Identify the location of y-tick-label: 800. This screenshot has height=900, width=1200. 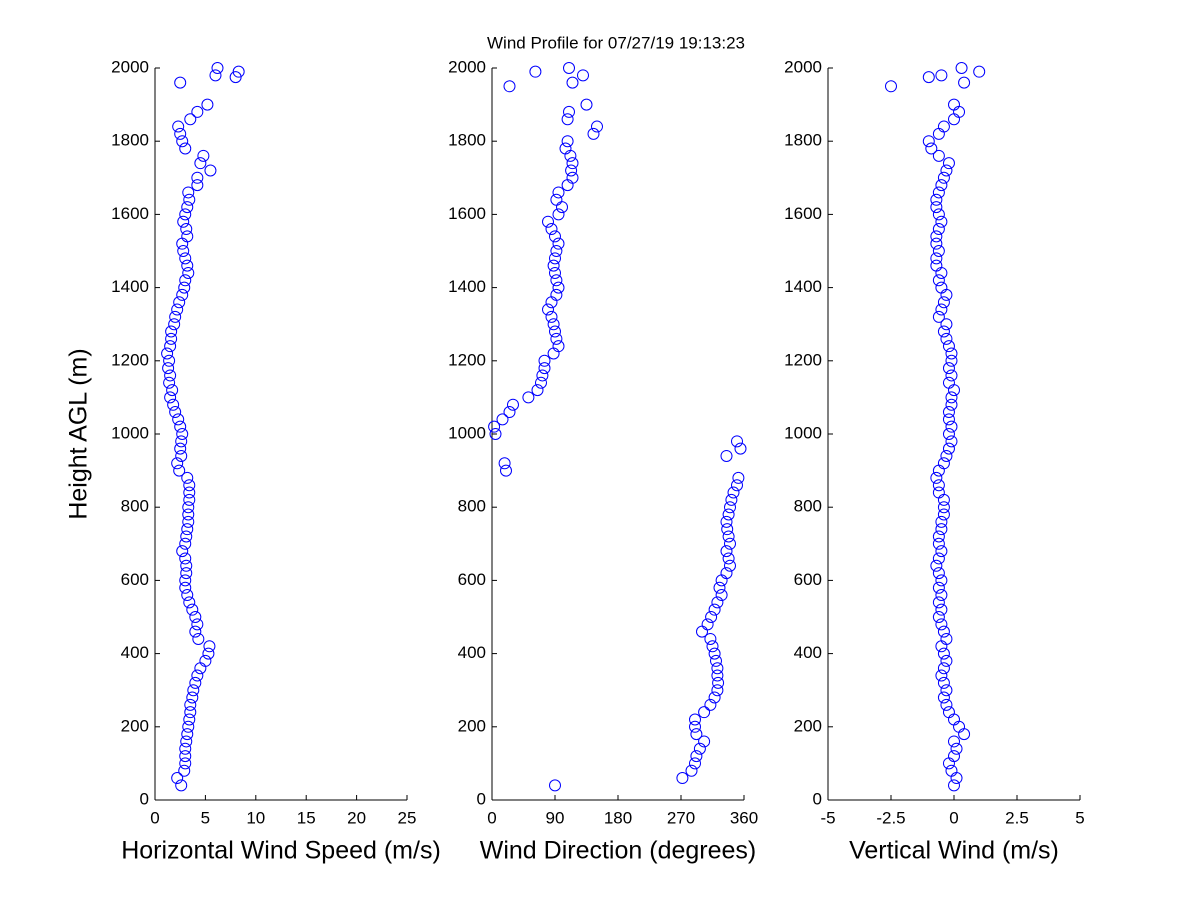
(808, 506).